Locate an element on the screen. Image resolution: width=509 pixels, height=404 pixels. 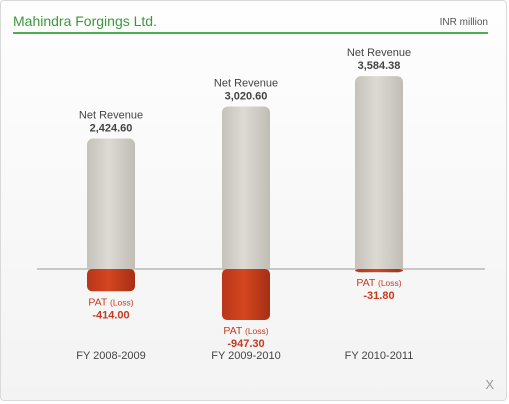
revenue-value-label: 2,424.60 is located at coordinates (111, 129).